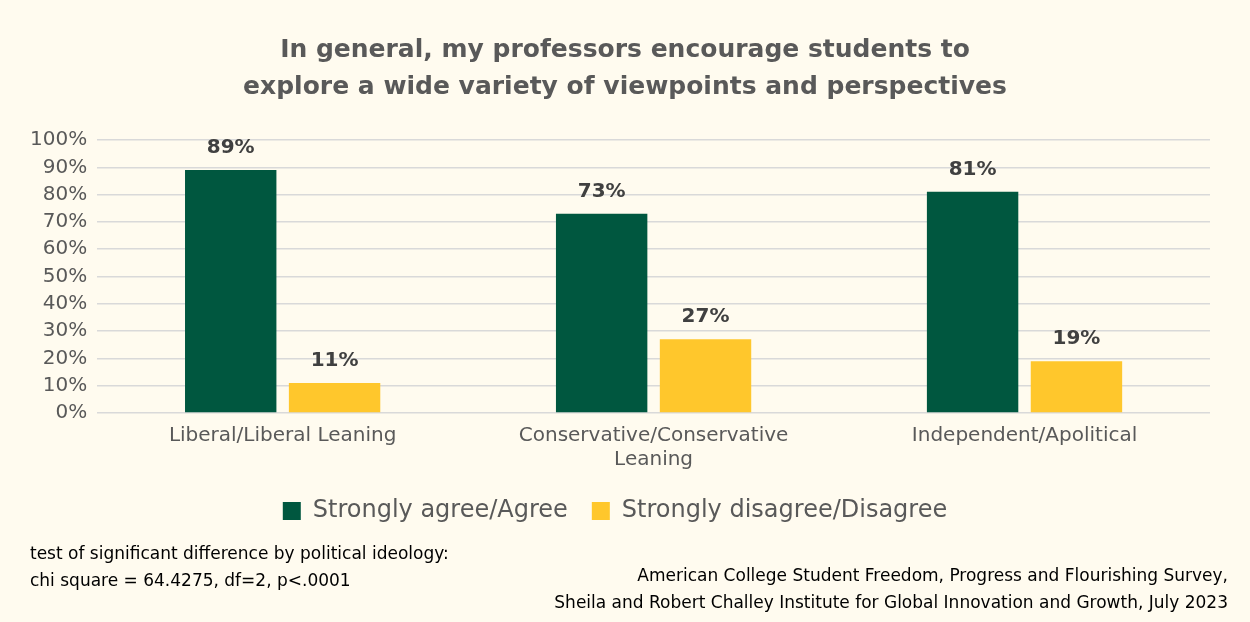  I want to click on y-tick-label: 20%, so click(65, 356).